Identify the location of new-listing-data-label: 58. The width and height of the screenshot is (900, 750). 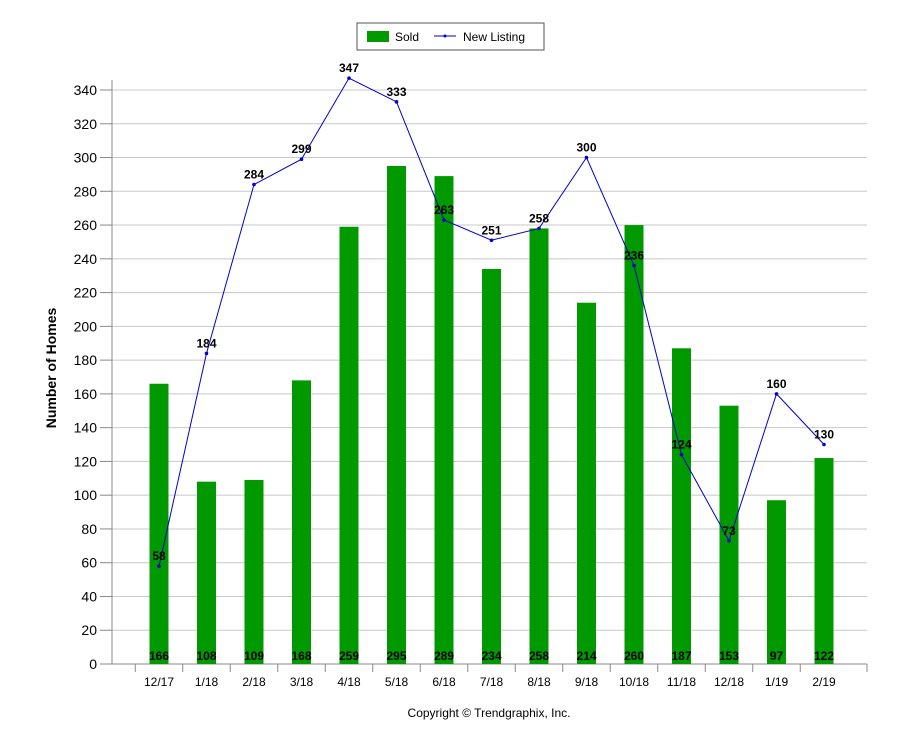
(159, 556).